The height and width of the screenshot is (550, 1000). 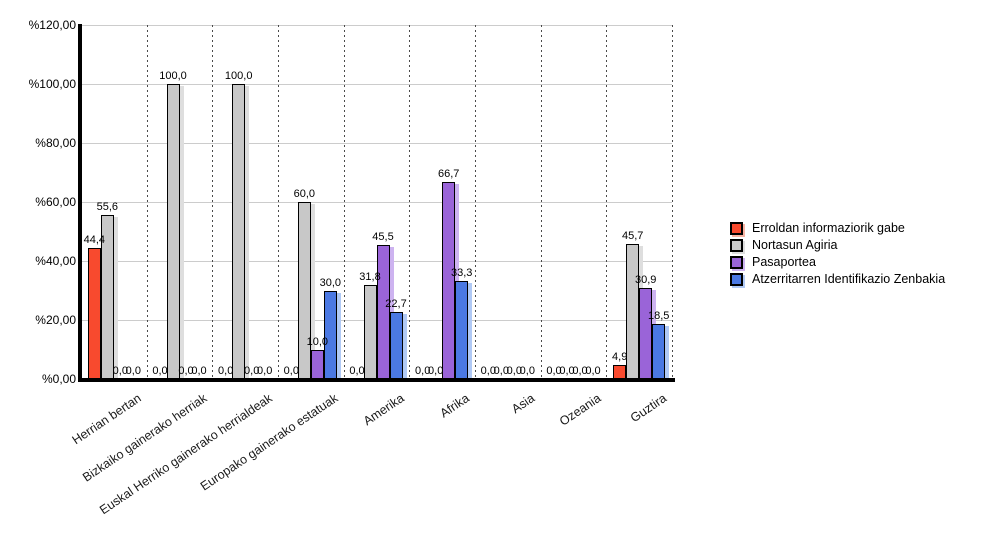 What do you see at coordinates (620, 356) in the screenshot?
I see `bar-value-label: 4,9` at bounding box center [620, 356].